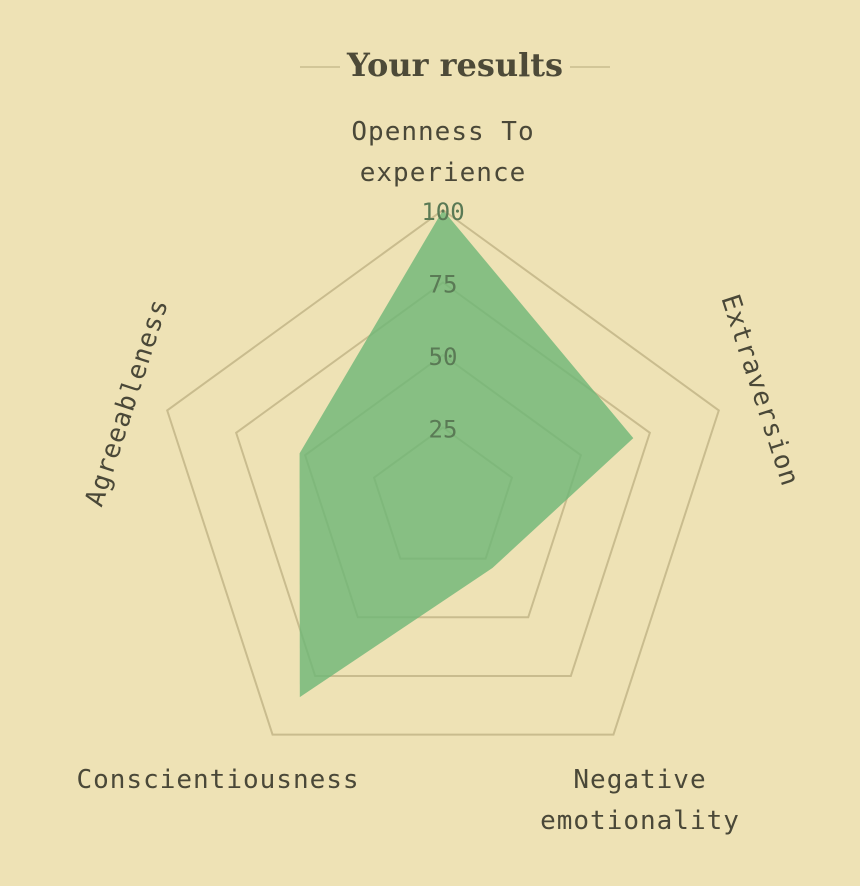 The height and width of the screenshot is (886, 860). I want to click on axis-label-line: emotionality, so click(640, 821).